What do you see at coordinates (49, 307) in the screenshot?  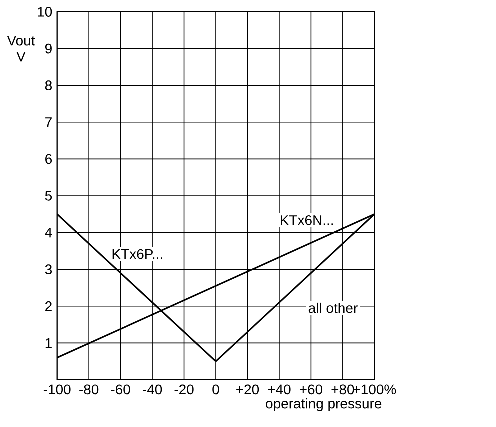 I see `y-tick-label: 2` at bounding box center [49, 307].